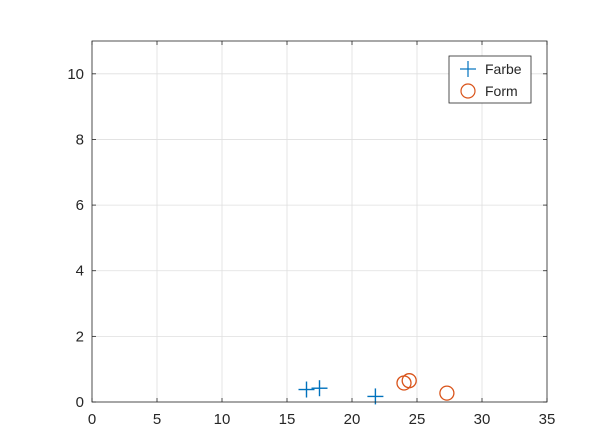 Image resolution: width=603 pixels, height=444 pixels. I want to click on x-tick-label: 35, so click(547, 419).